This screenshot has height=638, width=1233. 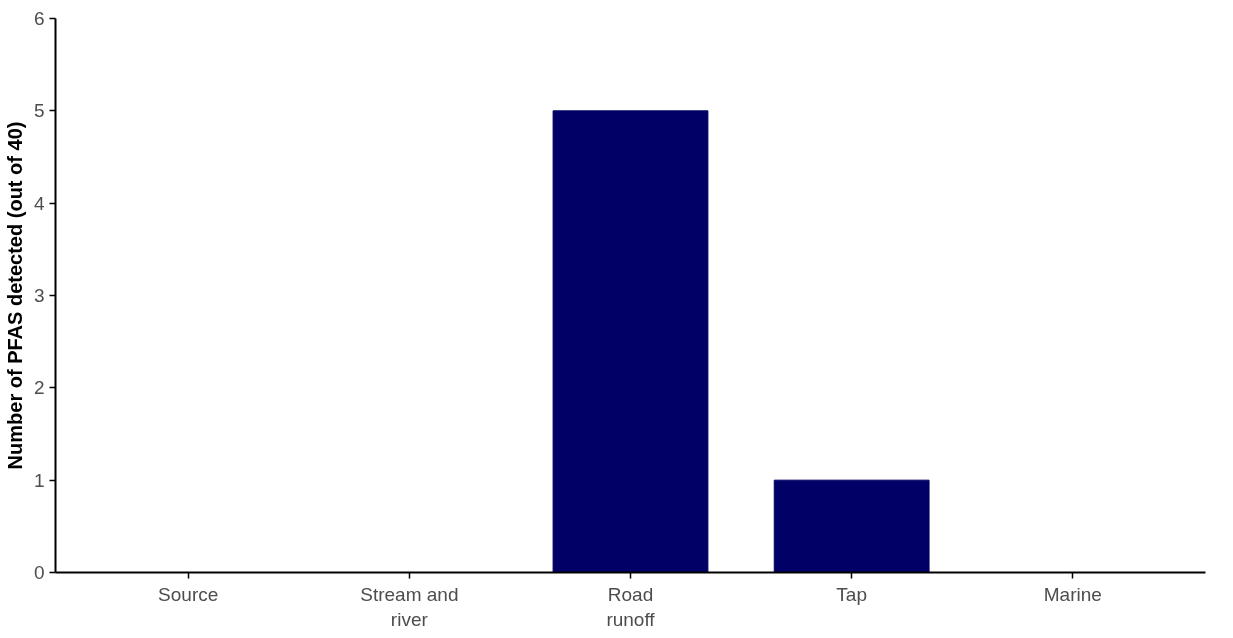 What do you see at coordinates (14, 295) in the screenshot?
I see `y-axis-title: Number of PFAS detected (out of 40)` at bounding box center [14, 295].